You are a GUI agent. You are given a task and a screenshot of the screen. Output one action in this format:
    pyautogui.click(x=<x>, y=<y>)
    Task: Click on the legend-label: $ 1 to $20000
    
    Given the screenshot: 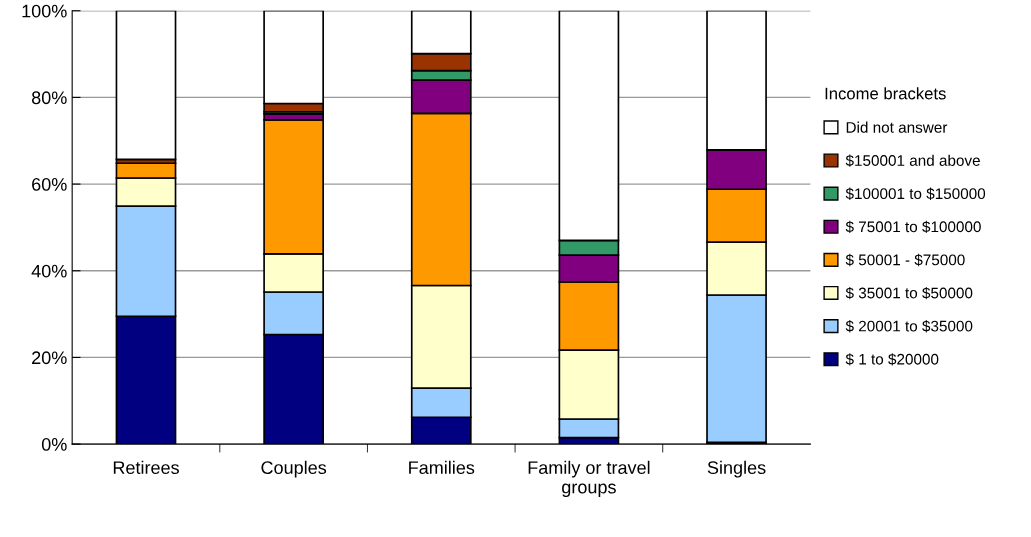 What is the action you would take?
    pyautogui.click(x=892, y=359)
    